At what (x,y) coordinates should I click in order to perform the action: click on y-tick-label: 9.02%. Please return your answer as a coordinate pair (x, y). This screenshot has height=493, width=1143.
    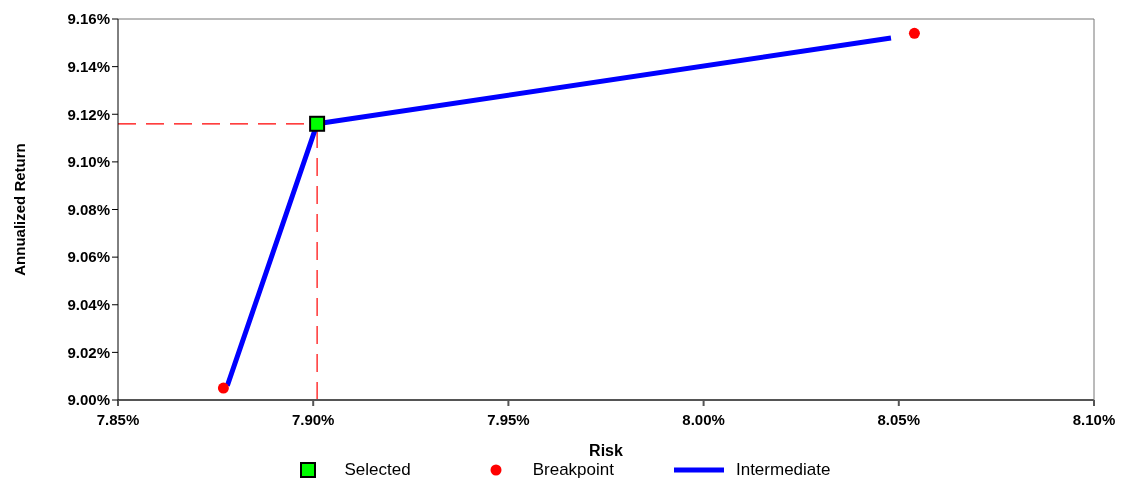
    Looking at the image, I should click on (88, 352).